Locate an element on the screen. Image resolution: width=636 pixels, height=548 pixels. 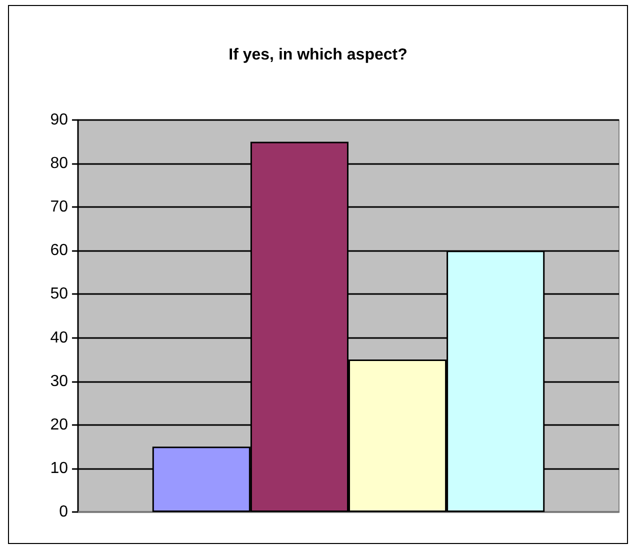
y-tick-label: 0 is located at coordinates (63, 512).